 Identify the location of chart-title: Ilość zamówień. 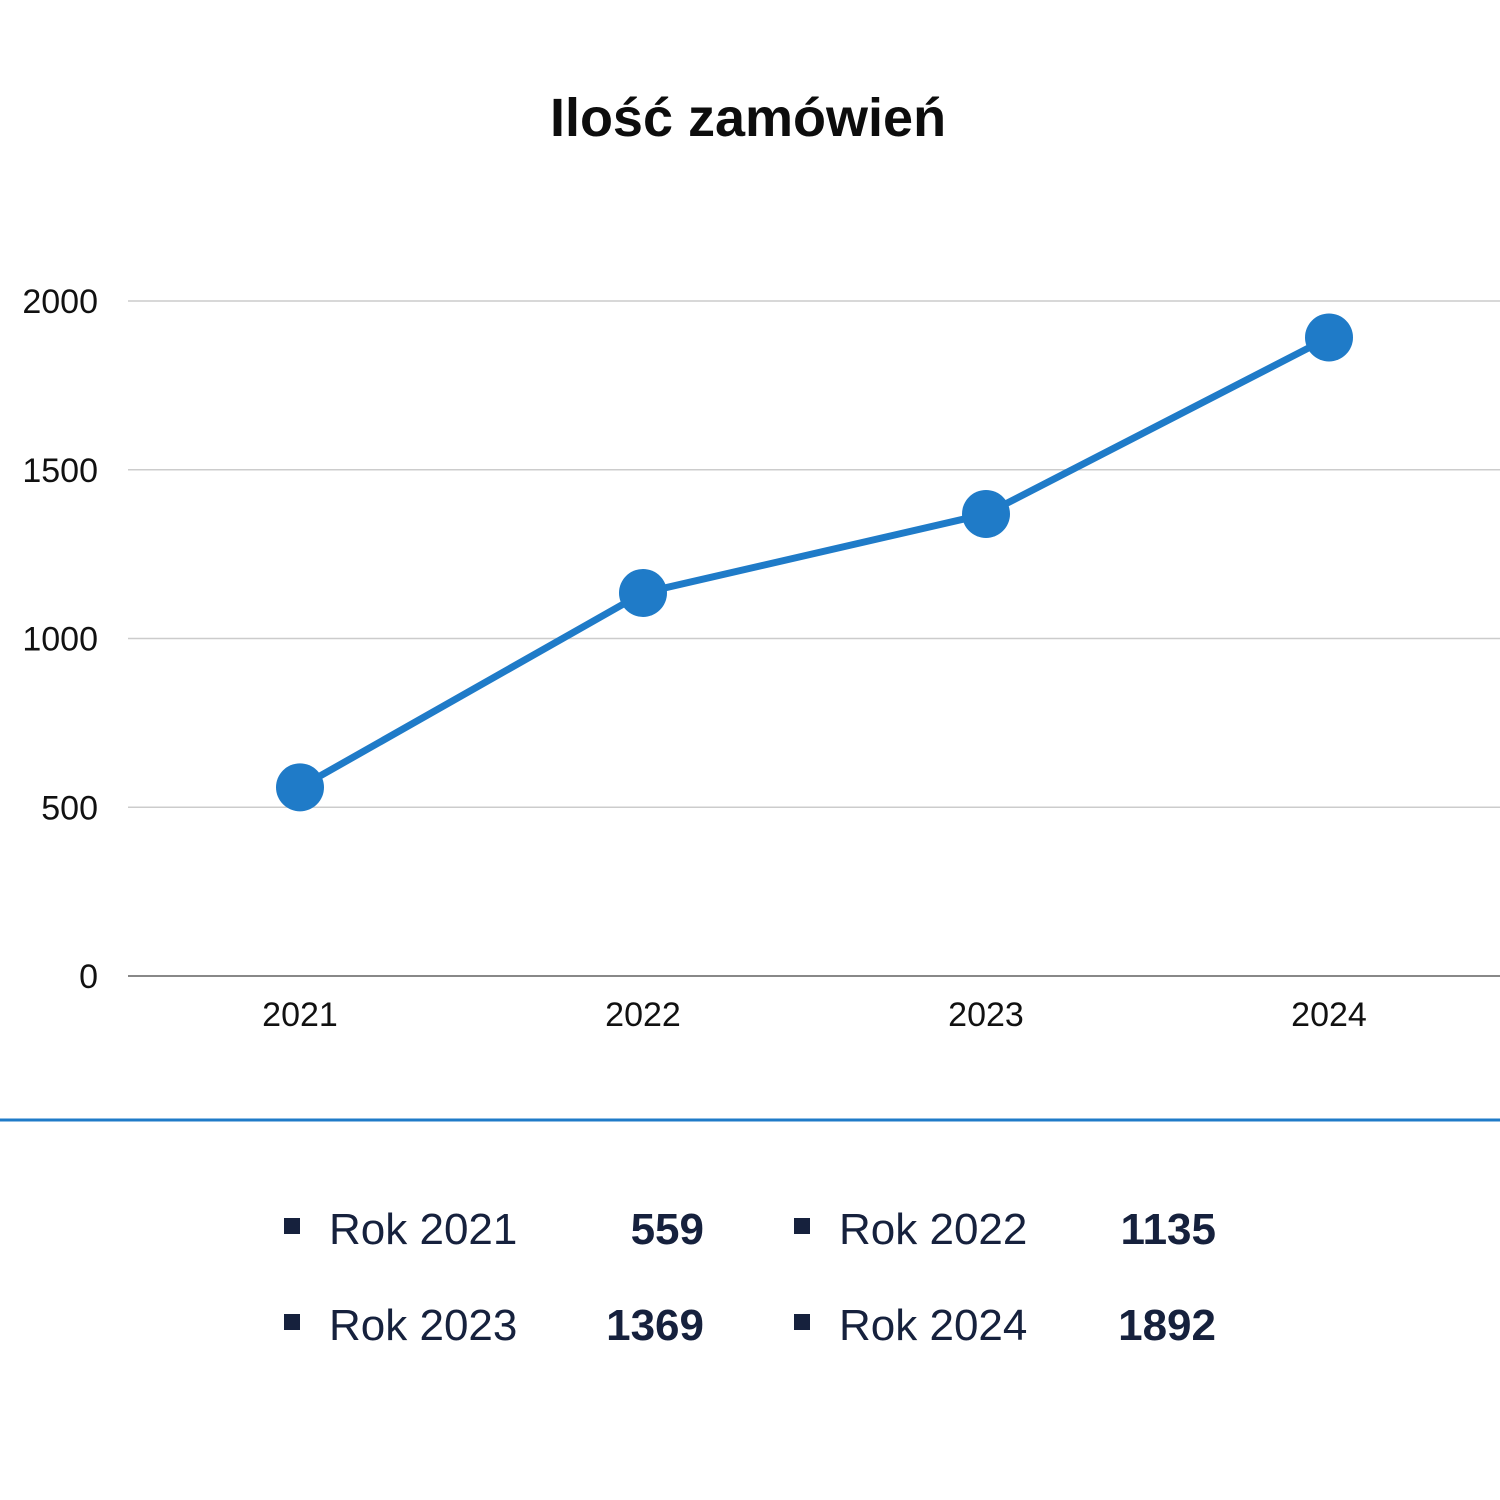
(748, 118).